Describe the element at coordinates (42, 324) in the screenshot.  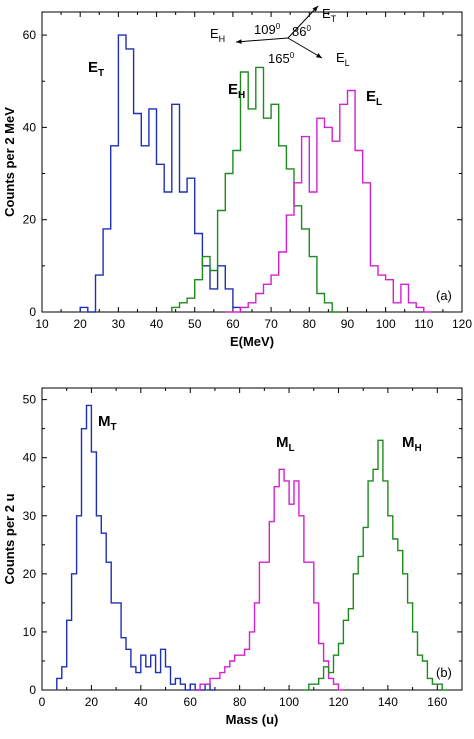
I see `x-tick-label: 10` at that location.